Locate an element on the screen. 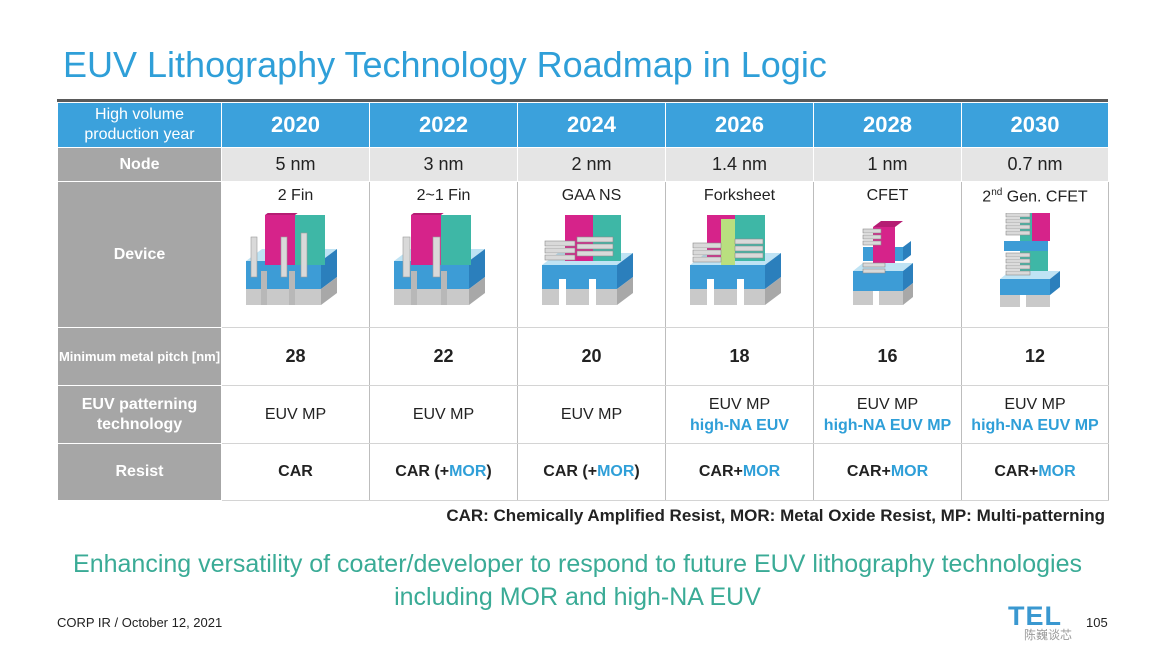  node-cell: 2 nm is located at coordinates (591, 164).